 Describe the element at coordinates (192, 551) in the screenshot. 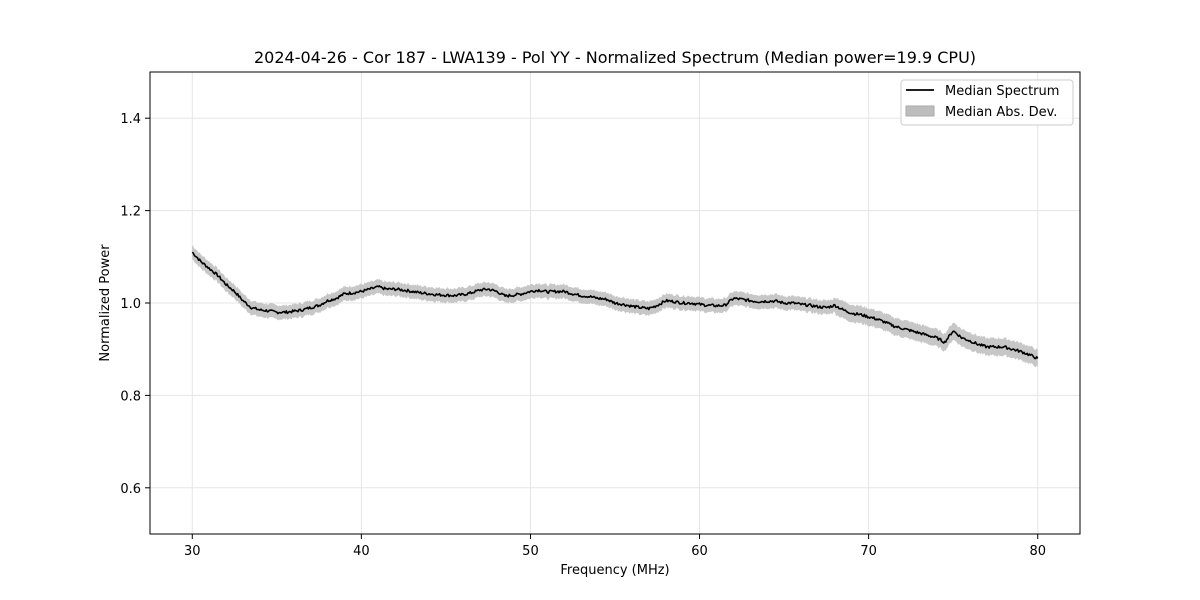

I see `x-tick-label: 30` at that location.